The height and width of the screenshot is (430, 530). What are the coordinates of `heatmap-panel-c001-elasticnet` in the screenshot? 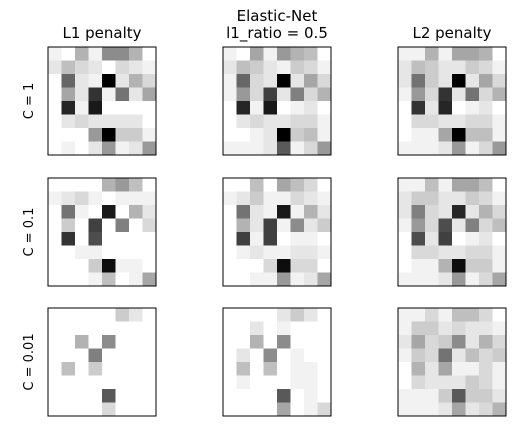 It's located at (277, 362).